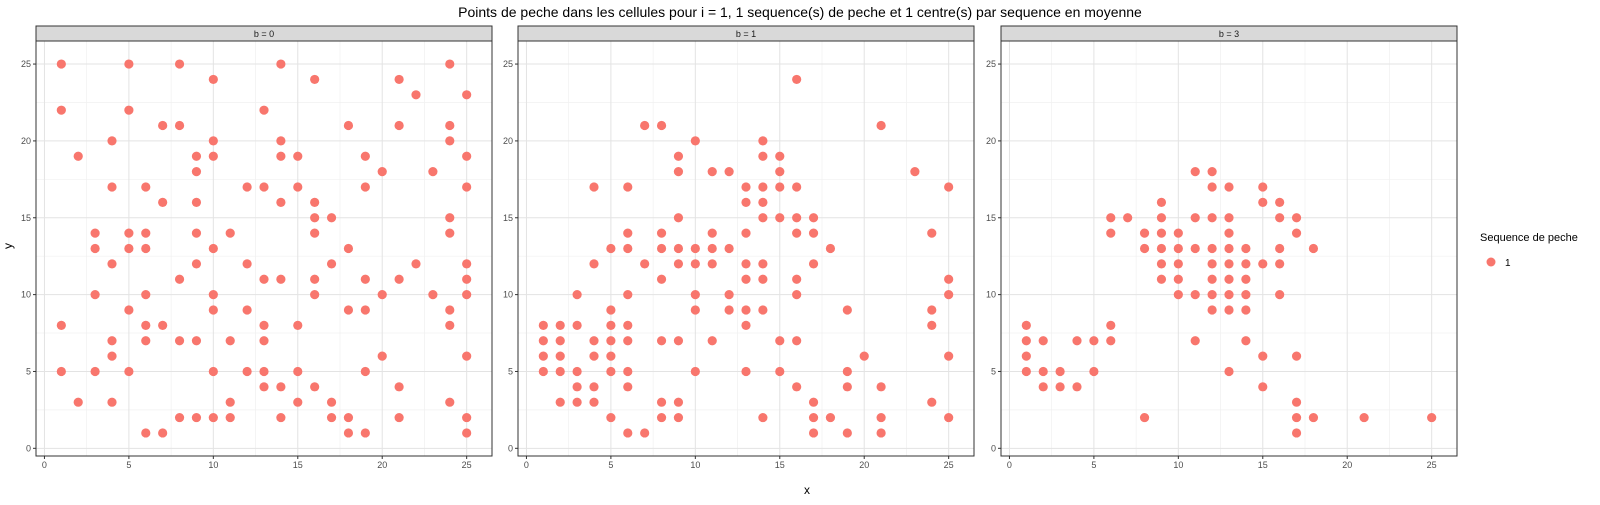  What do you see at coordinates (526, 465) in the screenshot?
I see `x-tick-label: 0` at bounding box center [526, 465].